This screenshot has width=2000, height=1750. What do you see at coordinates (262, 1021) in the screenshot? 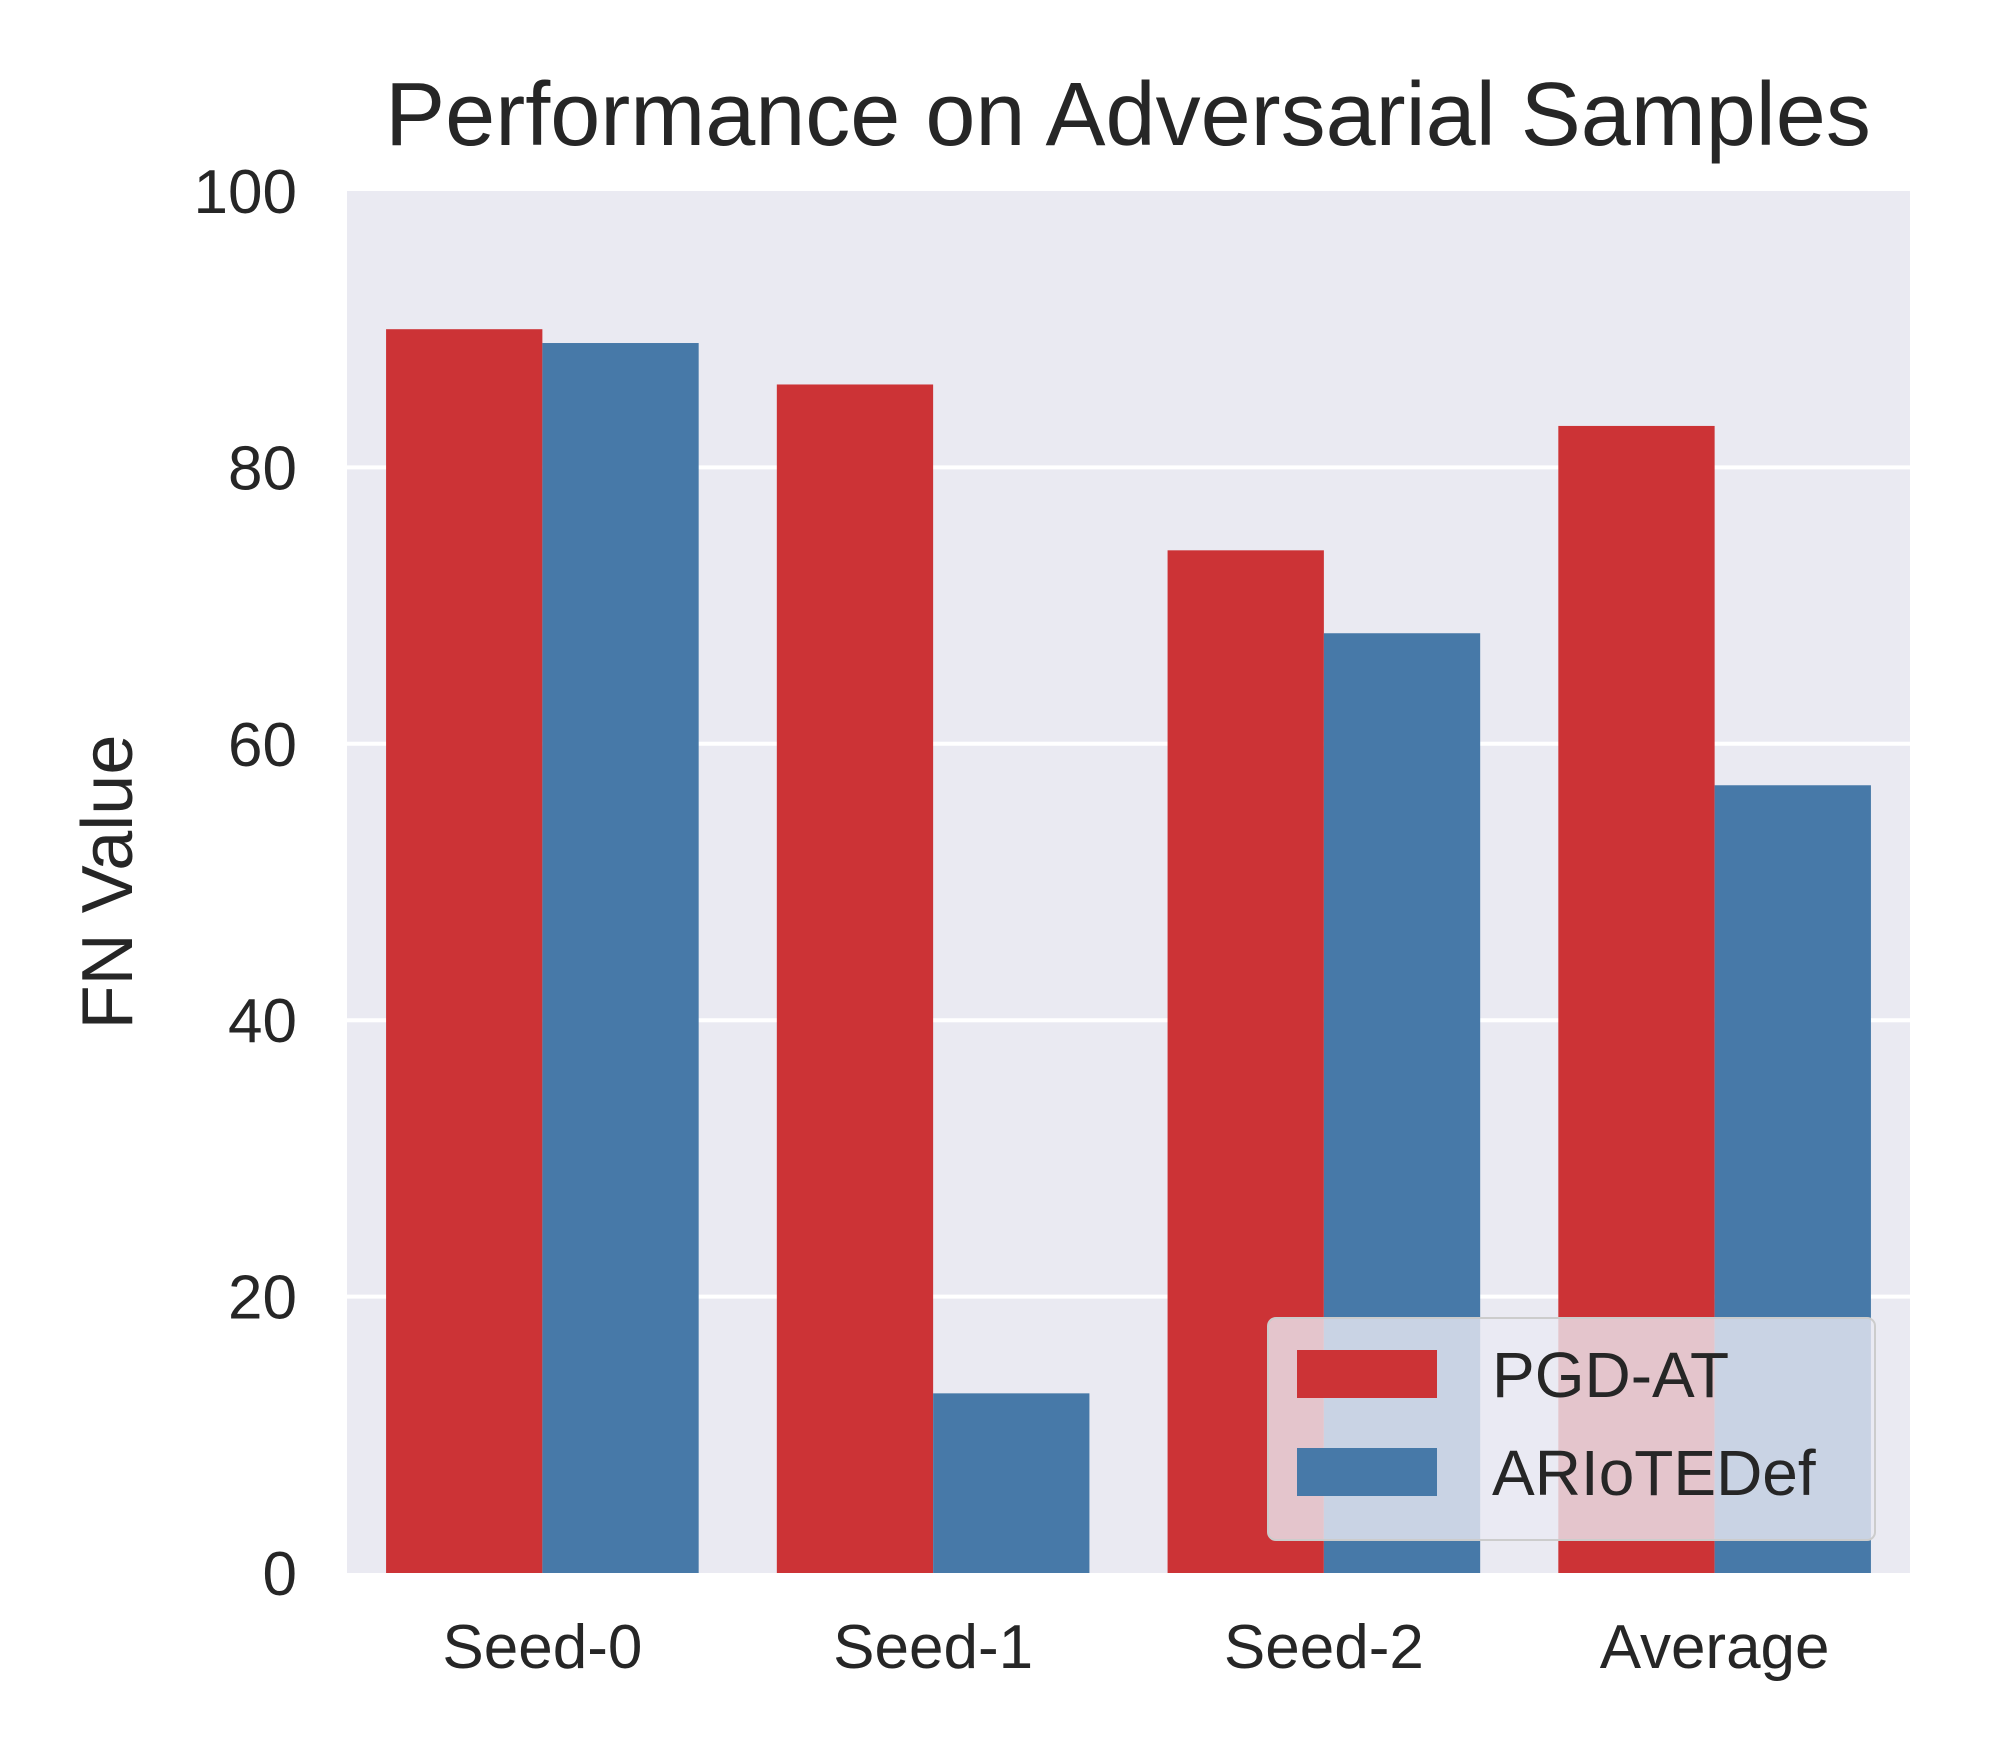
I see `y-tick-label-40: 40` at bounding box center [262, 1021].